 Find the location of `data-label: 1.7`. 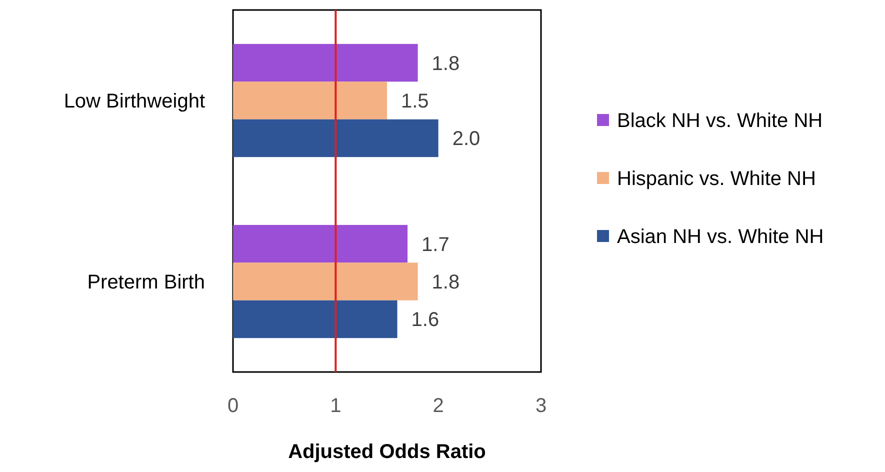

data-label: 1.7 is located at coordinates (436, 245).